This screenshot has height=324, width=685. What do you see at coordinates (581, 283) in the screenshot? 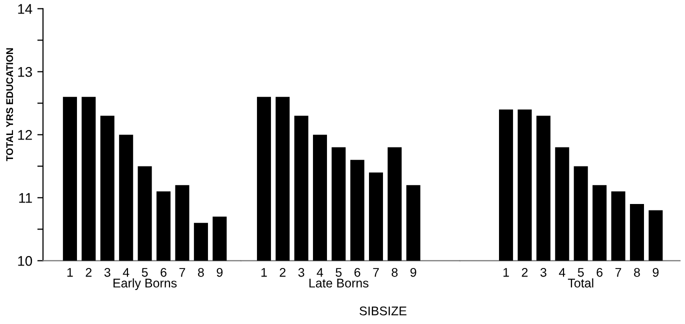
I see `x-axis-title: Total` at bounding box center [581, 283].